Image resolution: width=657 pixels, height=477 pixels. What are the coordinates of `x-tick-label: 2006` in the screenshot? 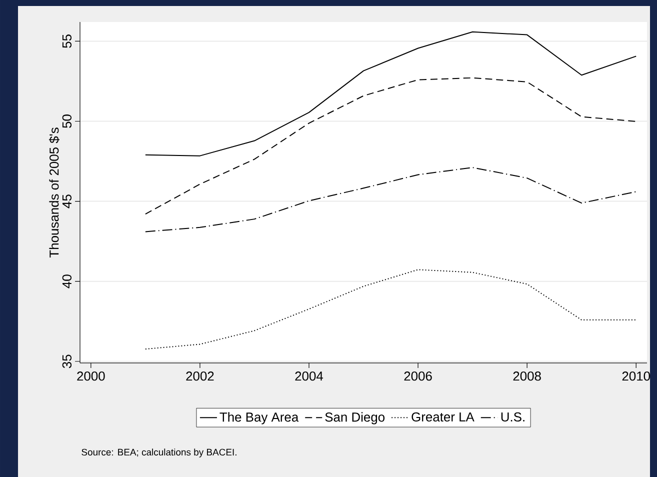 It's located at (418, 376).